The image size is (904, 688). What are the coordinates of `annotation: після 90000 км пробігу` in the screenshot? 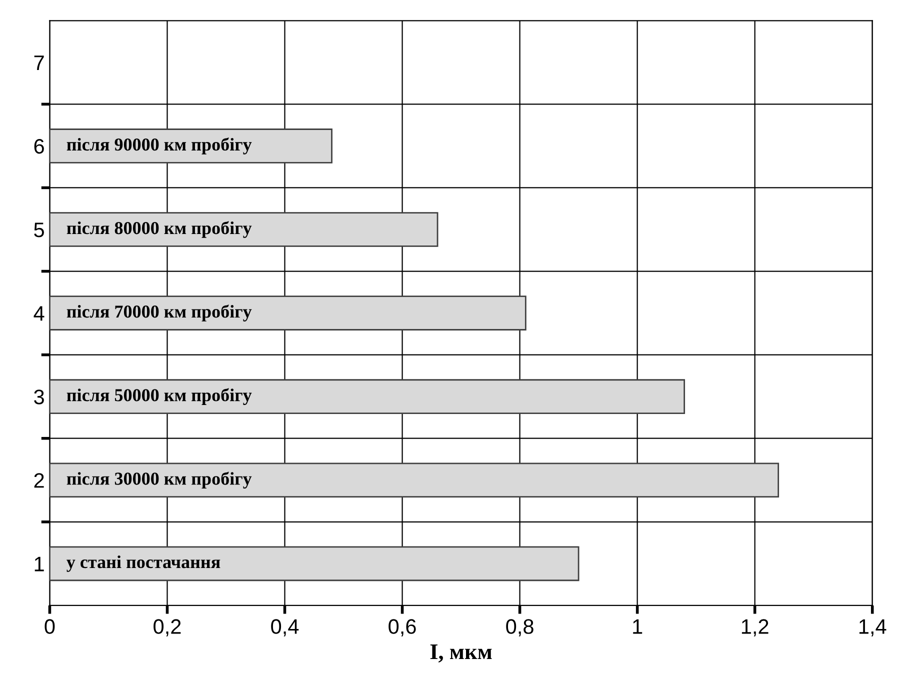 It's located at (159, 146).